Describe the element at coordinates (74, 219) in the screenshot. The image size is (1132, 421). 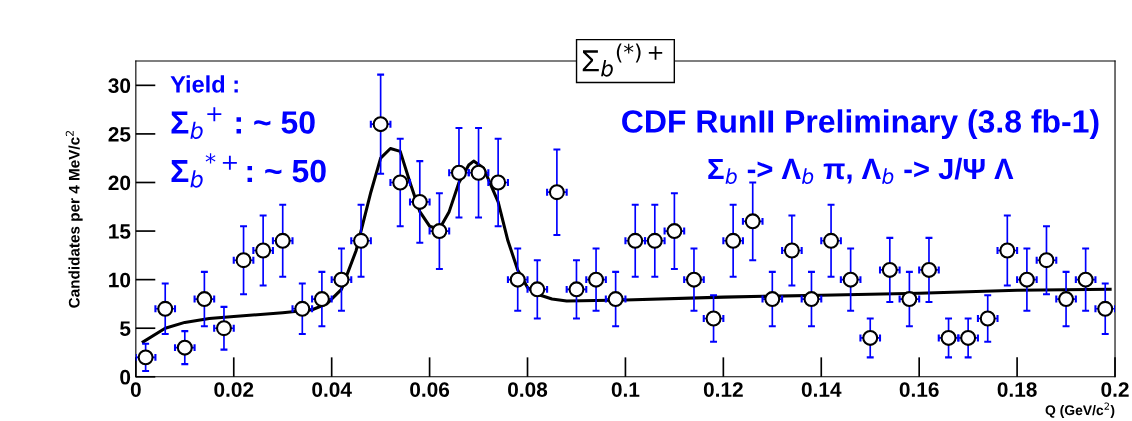
I see `y-axis-title: Candidates per 4 MeV/c$^{2}$` at that location.